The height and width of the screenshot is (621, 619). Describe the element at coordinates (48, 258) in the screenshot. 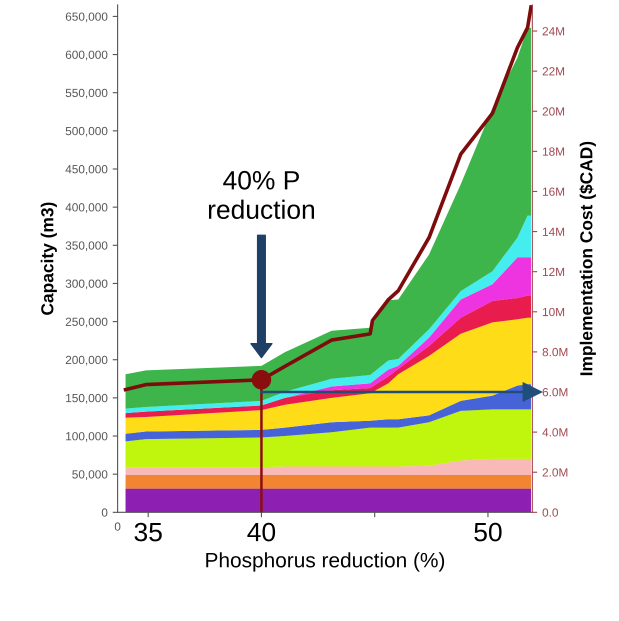

I see `y-axis-title: Capacity (m3)` at that location.